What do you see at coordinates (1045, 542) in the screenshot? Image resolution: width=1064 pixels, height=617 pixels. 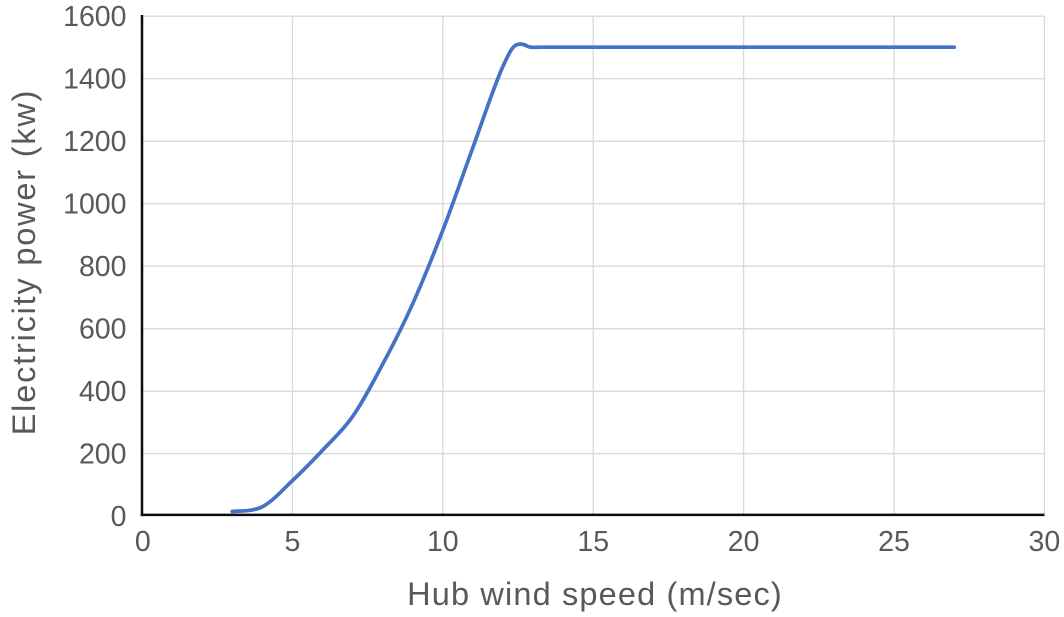 I see `svg-text: 30` at bounding box center [1045, 542].